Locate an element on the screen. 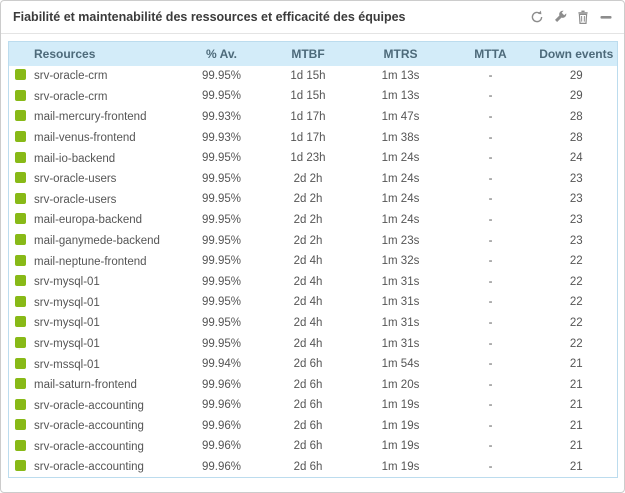  column-header-mtbf: MTBF is located at coordinates (308, 53).